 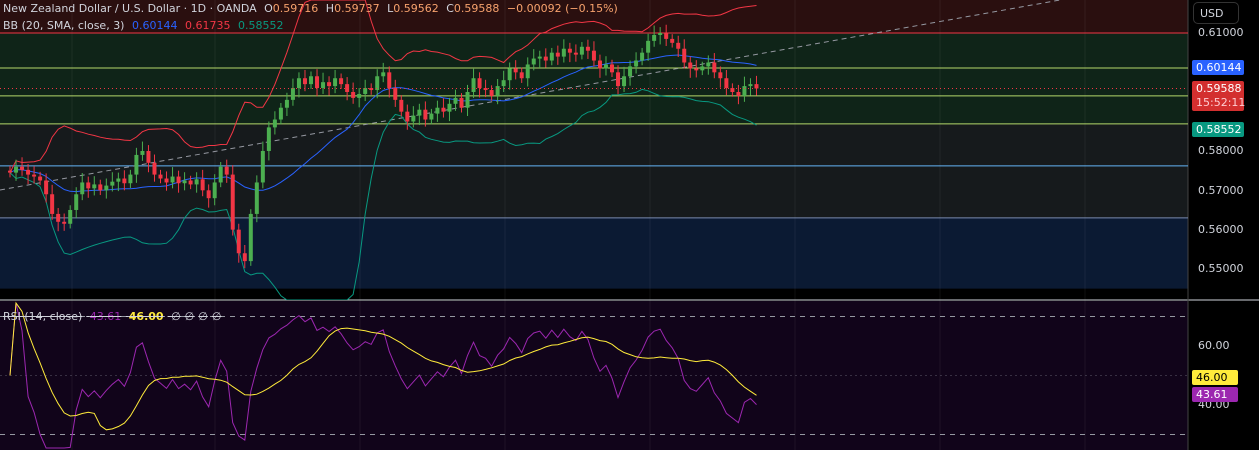 I want to click on bb-upper-value: 0.61735, so click(x=207, y=25).